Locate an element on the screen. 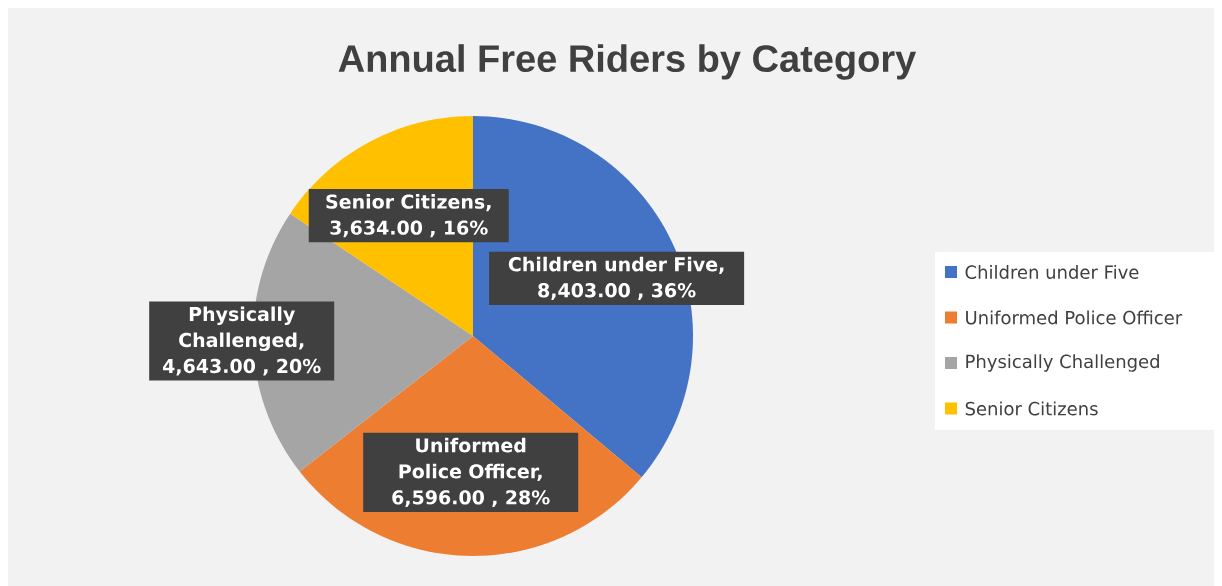  legend-label: Children under Five is located at coordinates (1052, 272).